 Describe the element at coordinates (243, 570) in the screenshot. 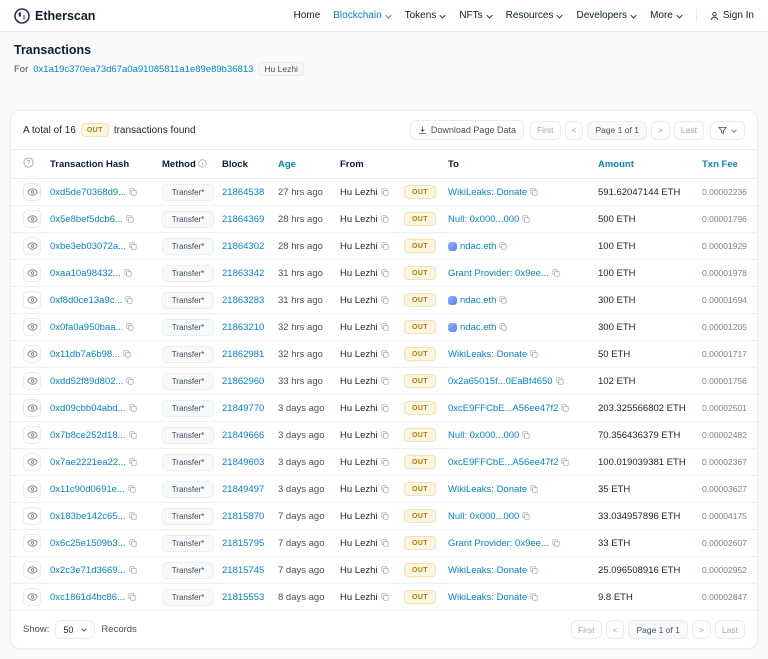

I see `block-link: 21815745` at that location.